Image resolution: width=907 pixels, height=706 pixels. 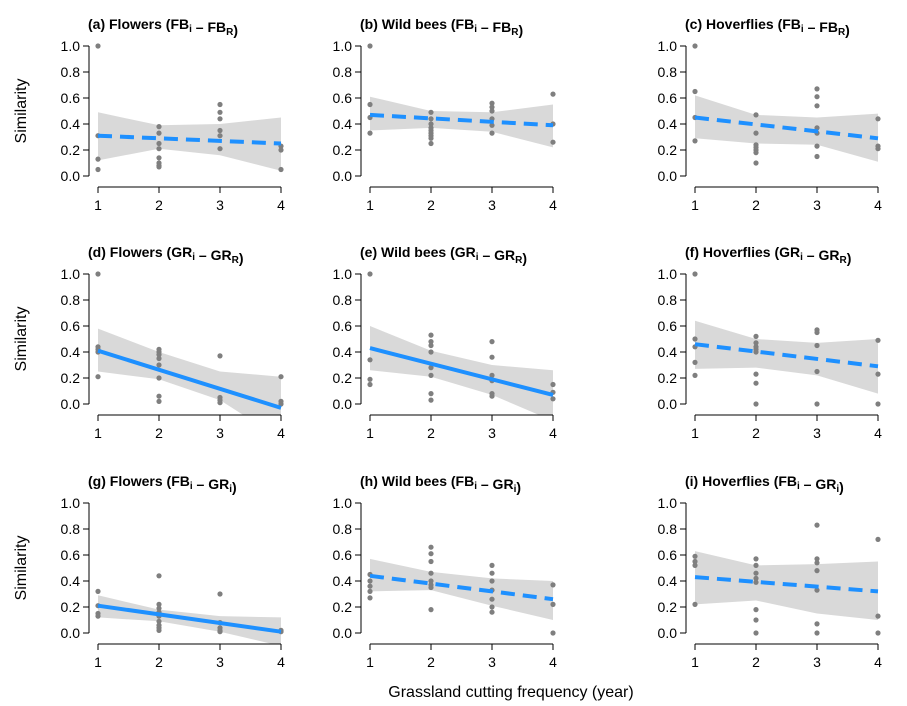 What do you see at coordinates (768, 255) in the screenshot?
I see `panel-title: (f) Hoverflies (GRi – GRR)` at bounding box center [768, 255].